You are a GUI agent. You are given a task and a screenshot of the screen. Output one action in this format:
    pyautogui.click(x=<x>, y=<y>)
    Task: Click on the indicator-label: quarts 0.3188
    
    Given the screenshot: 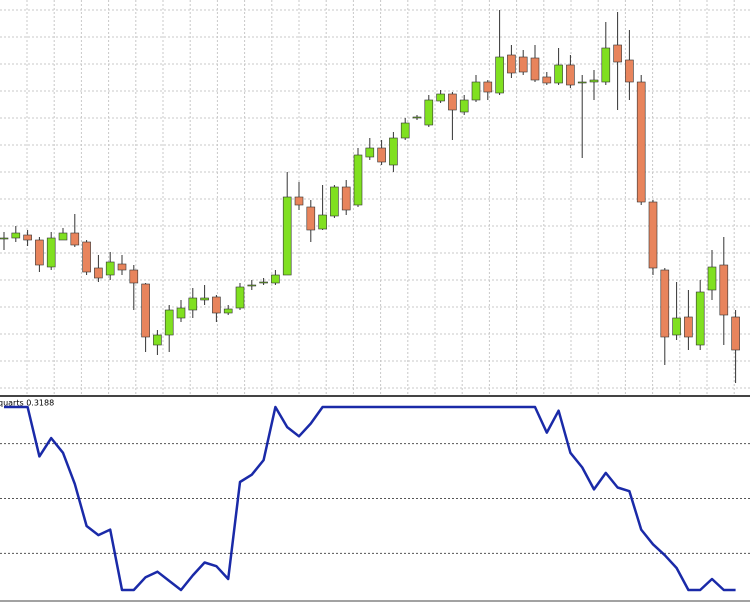 What is the action you would take?
    pyautogui.click(x=27, y=403)
    